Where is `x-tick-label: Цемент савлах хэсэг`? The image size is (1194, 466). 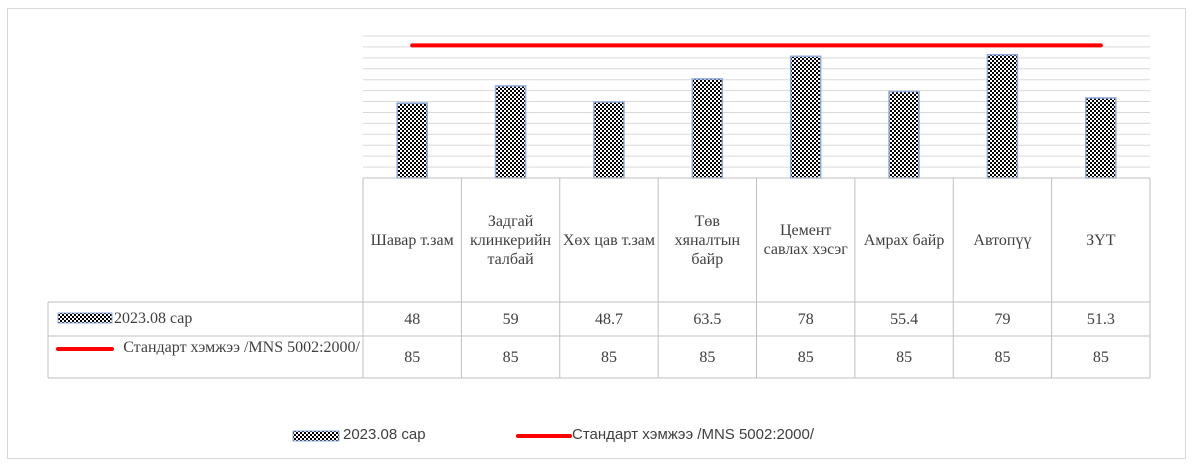
x-tick-label: Цемент савлах хэсэг is located at coordinates (805, 240).